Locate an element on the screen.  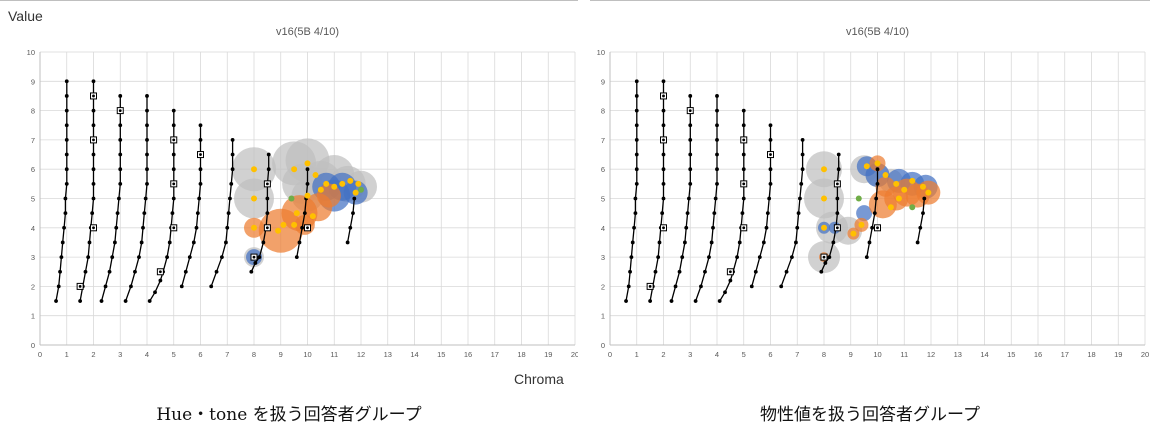
x-tick-label: 3 is located at coordinates (690, 354).